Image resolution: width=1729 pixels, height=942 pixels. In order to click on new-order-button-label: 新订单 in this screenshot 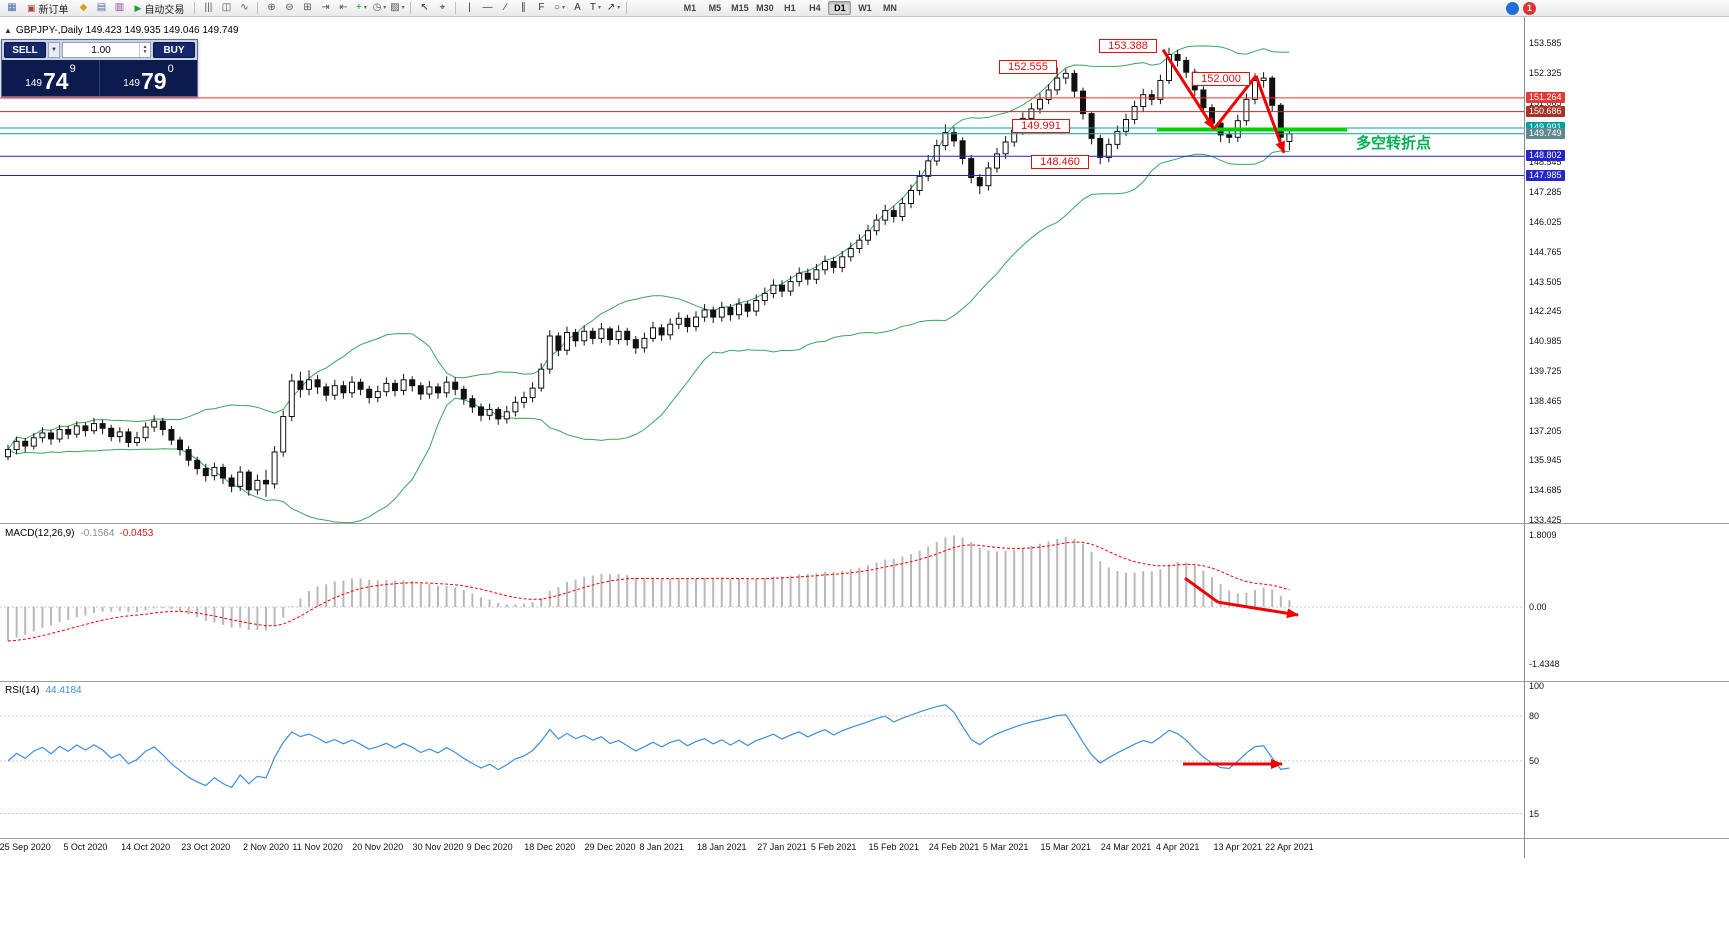, I will do `click(53, 10)`.